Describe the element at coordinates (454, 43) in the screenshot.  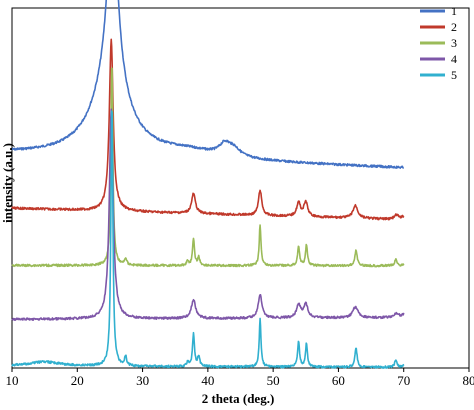
I see `legend-label-3: 3` at that location.